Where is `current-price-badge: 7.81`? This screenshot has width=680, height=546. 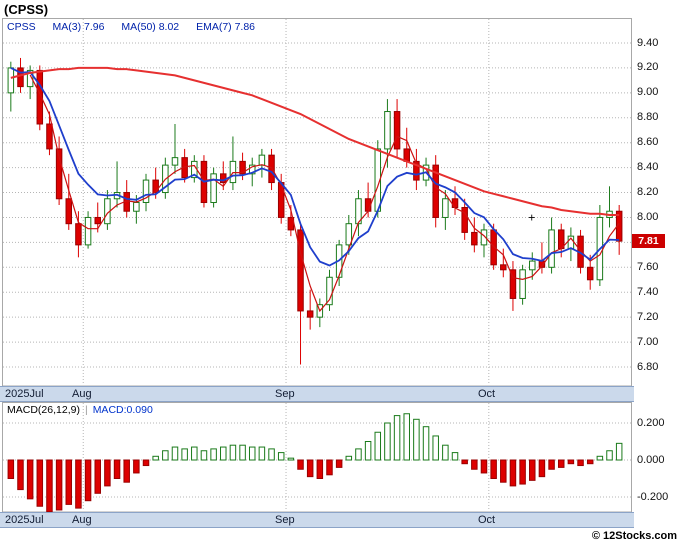
current-price-badge: 7.81 is located at coordinates (648, 241).